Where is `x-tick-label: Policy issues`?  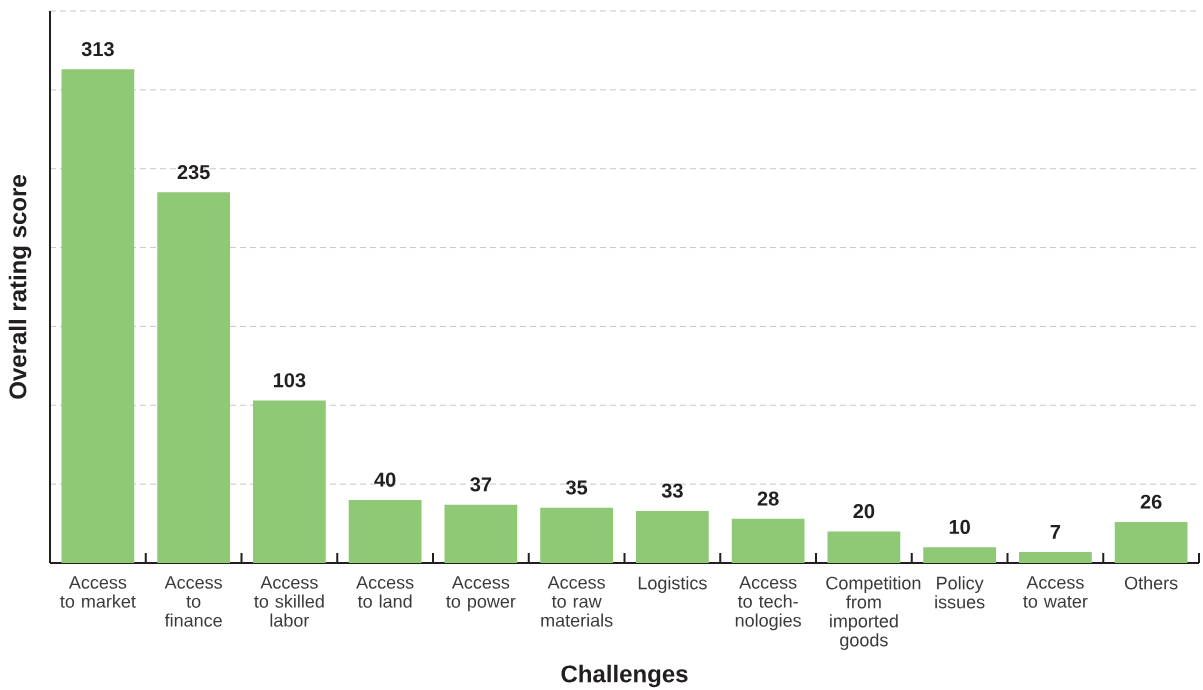
x-tick-label: Policy issues is located at coordinates (960, 592).